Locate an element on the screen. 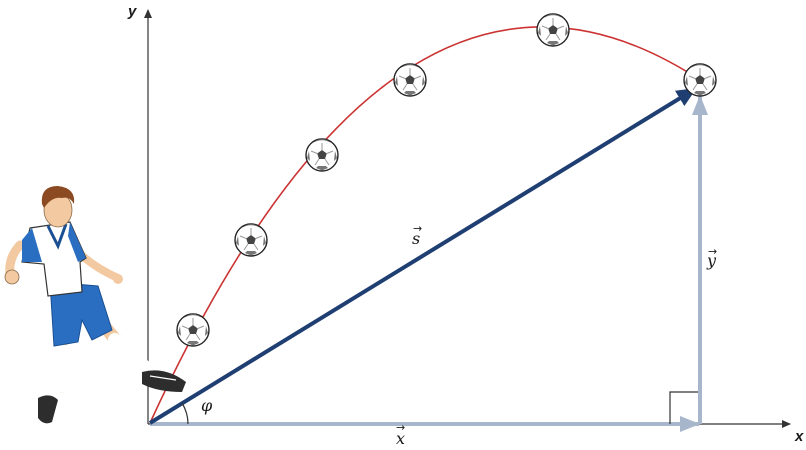 This screenshot has height=450, width=806. soccer-player-icon is located at coordinates (95, 305).